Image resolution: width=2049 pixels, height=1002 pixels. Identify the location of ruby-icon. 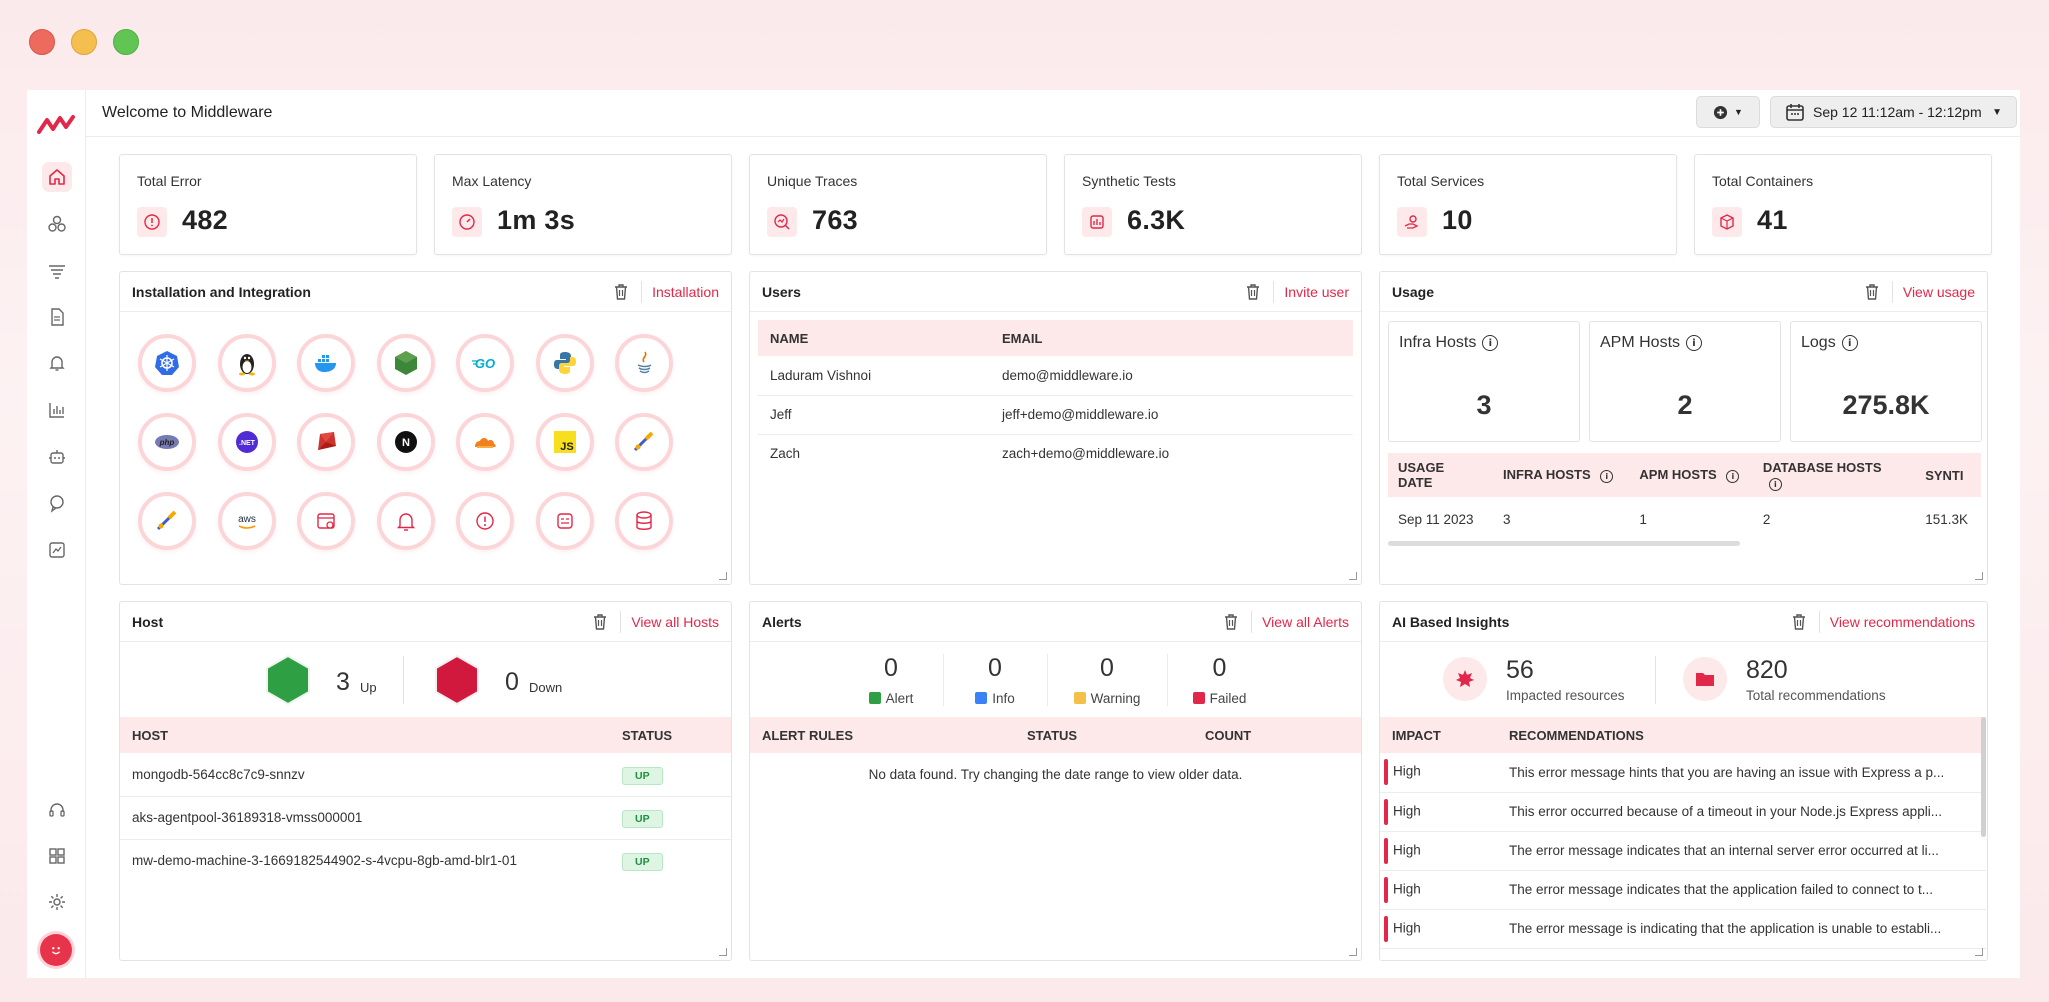
(326, 442).